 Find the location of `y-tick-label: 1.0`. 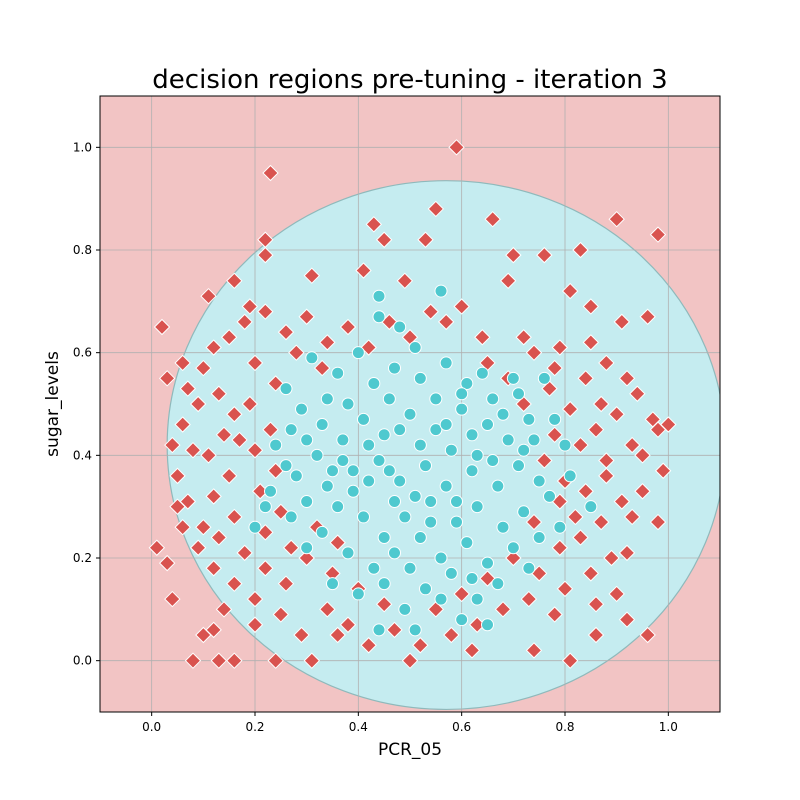

y-tick-label: 1.0 is located at coordinates (82, 147).